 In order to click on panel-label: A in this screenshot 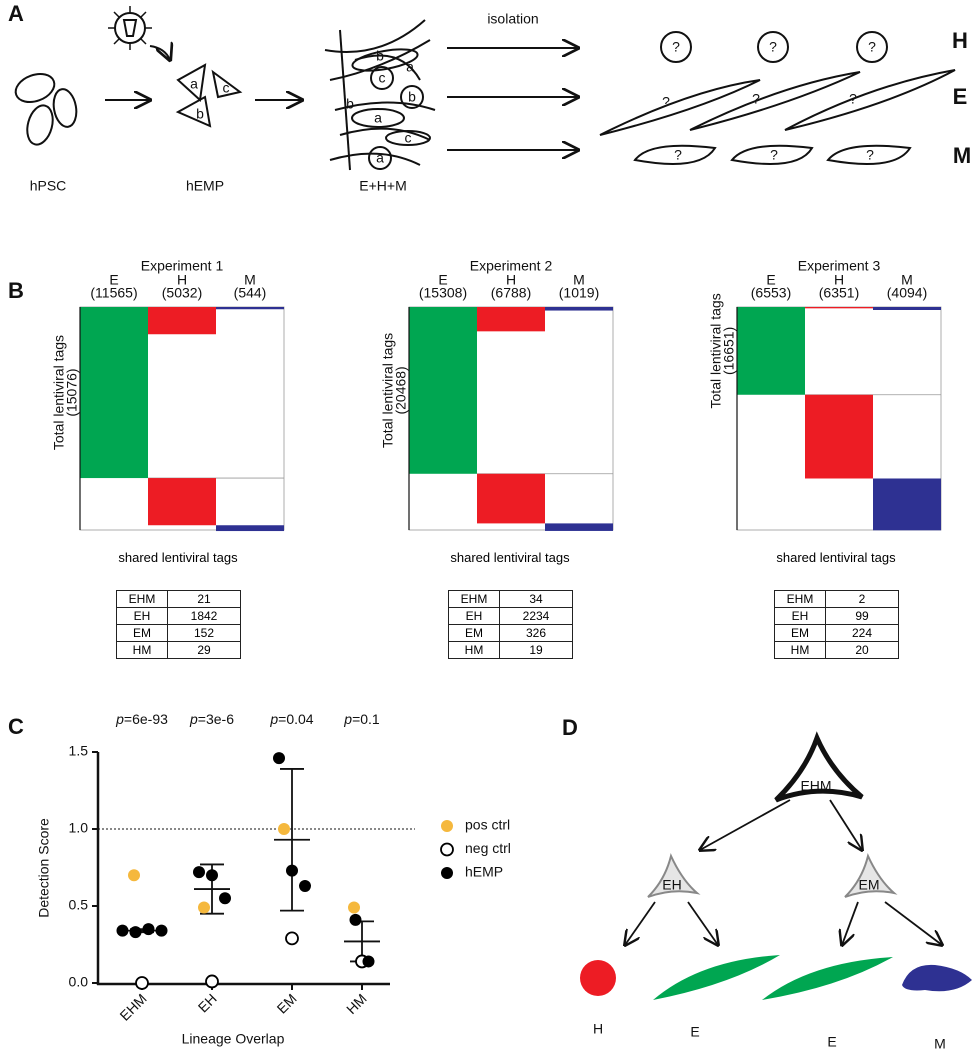, I will do `click(16, 13)`.